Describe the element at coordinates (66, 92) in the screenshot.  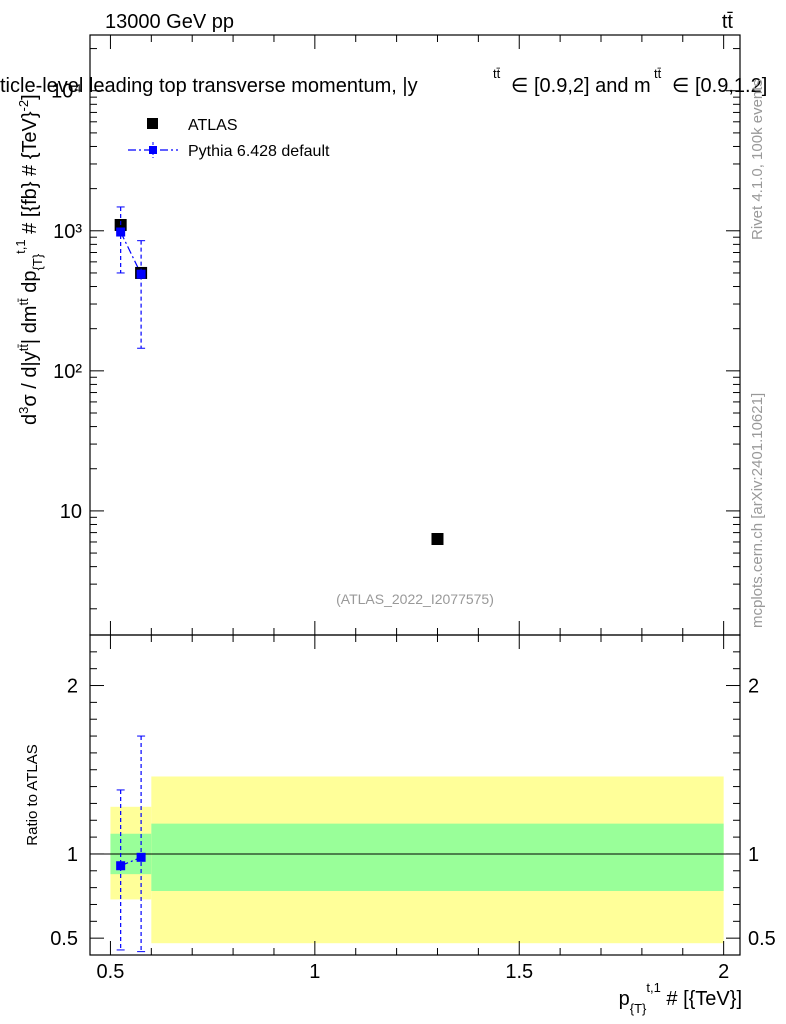
I see `y-tick-label: 10⁴` at that location.